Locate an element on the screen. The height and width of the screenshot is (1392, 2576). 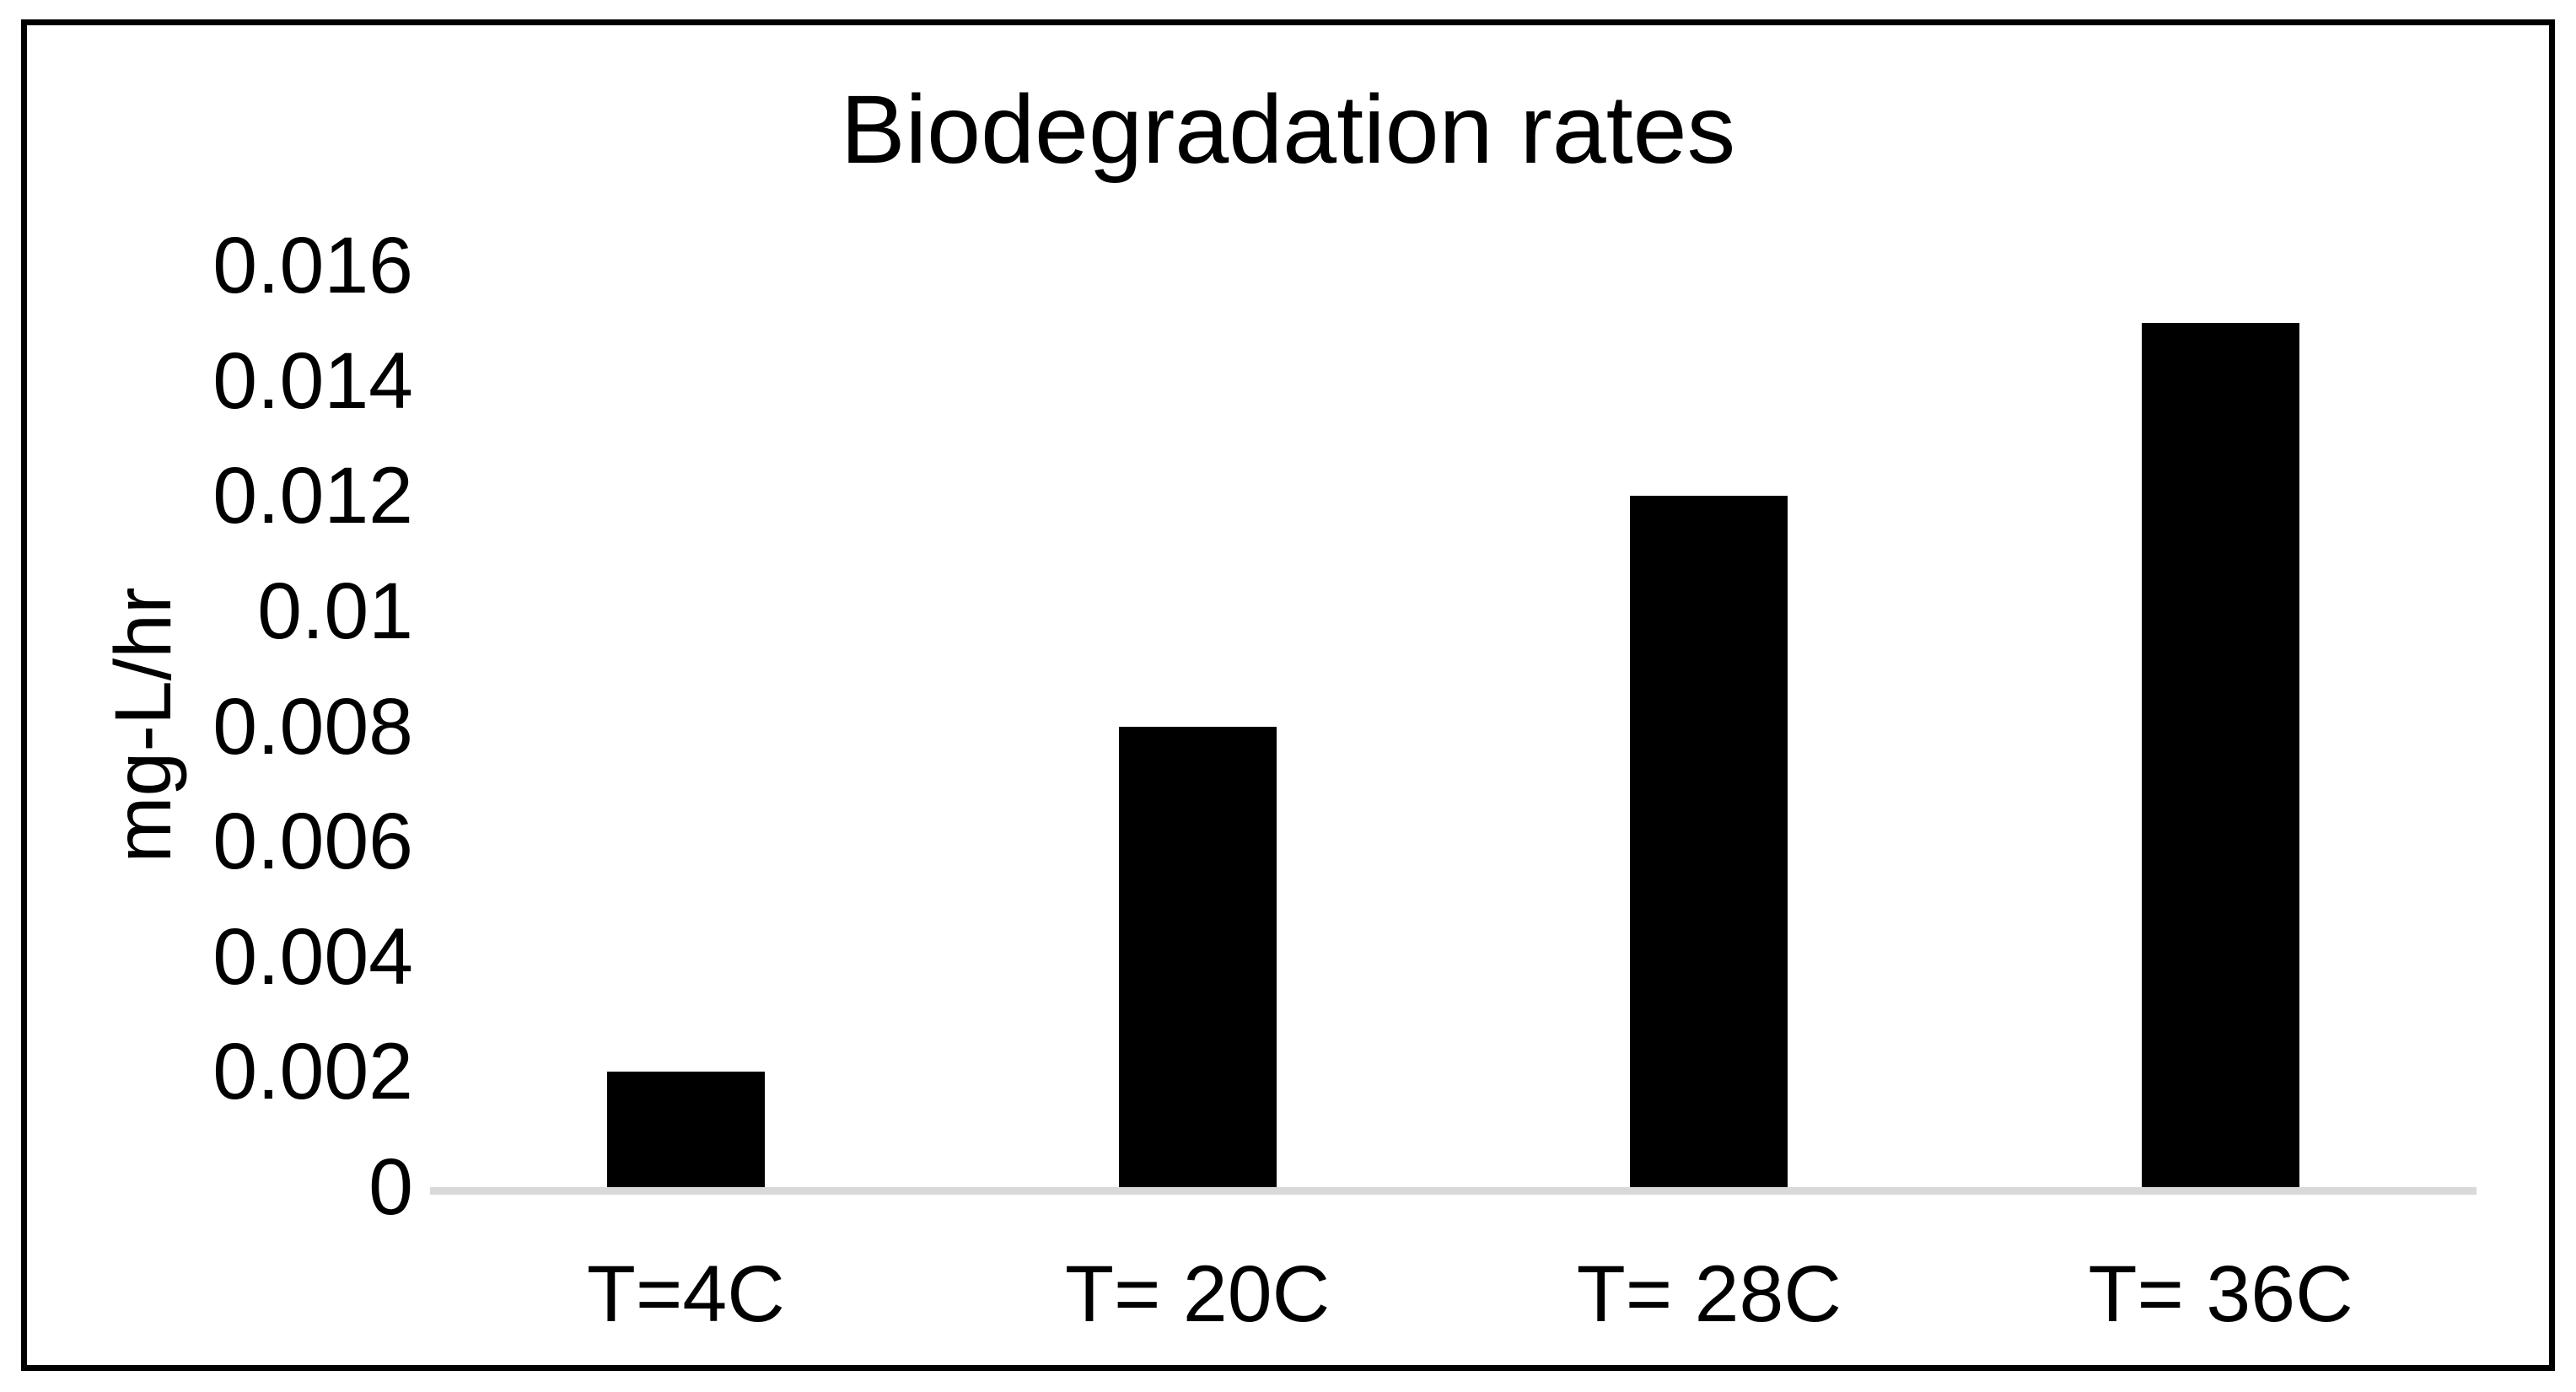
y-tick-label: 0 is located at coordinates (390, 1187).